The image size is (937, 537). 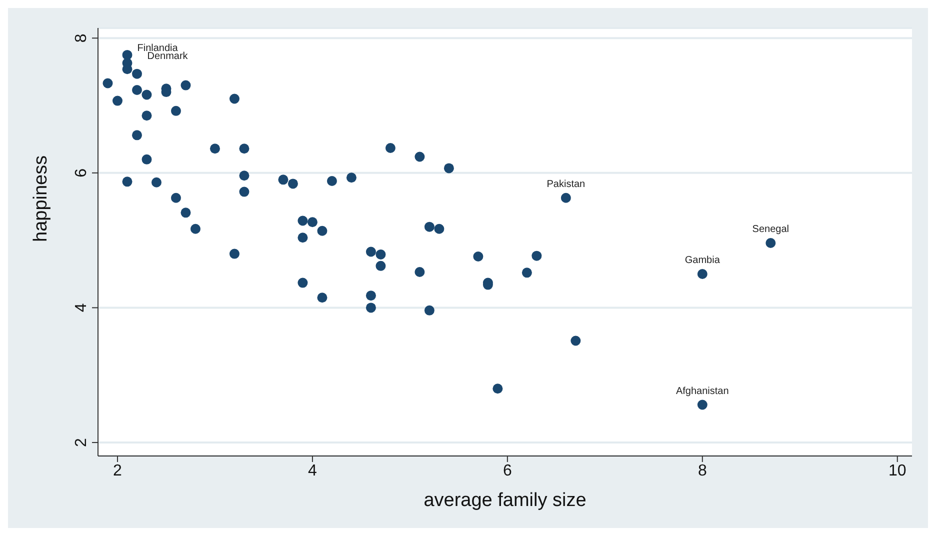 I want to click on y-tick-label: 8, so click(x=81, y=38).